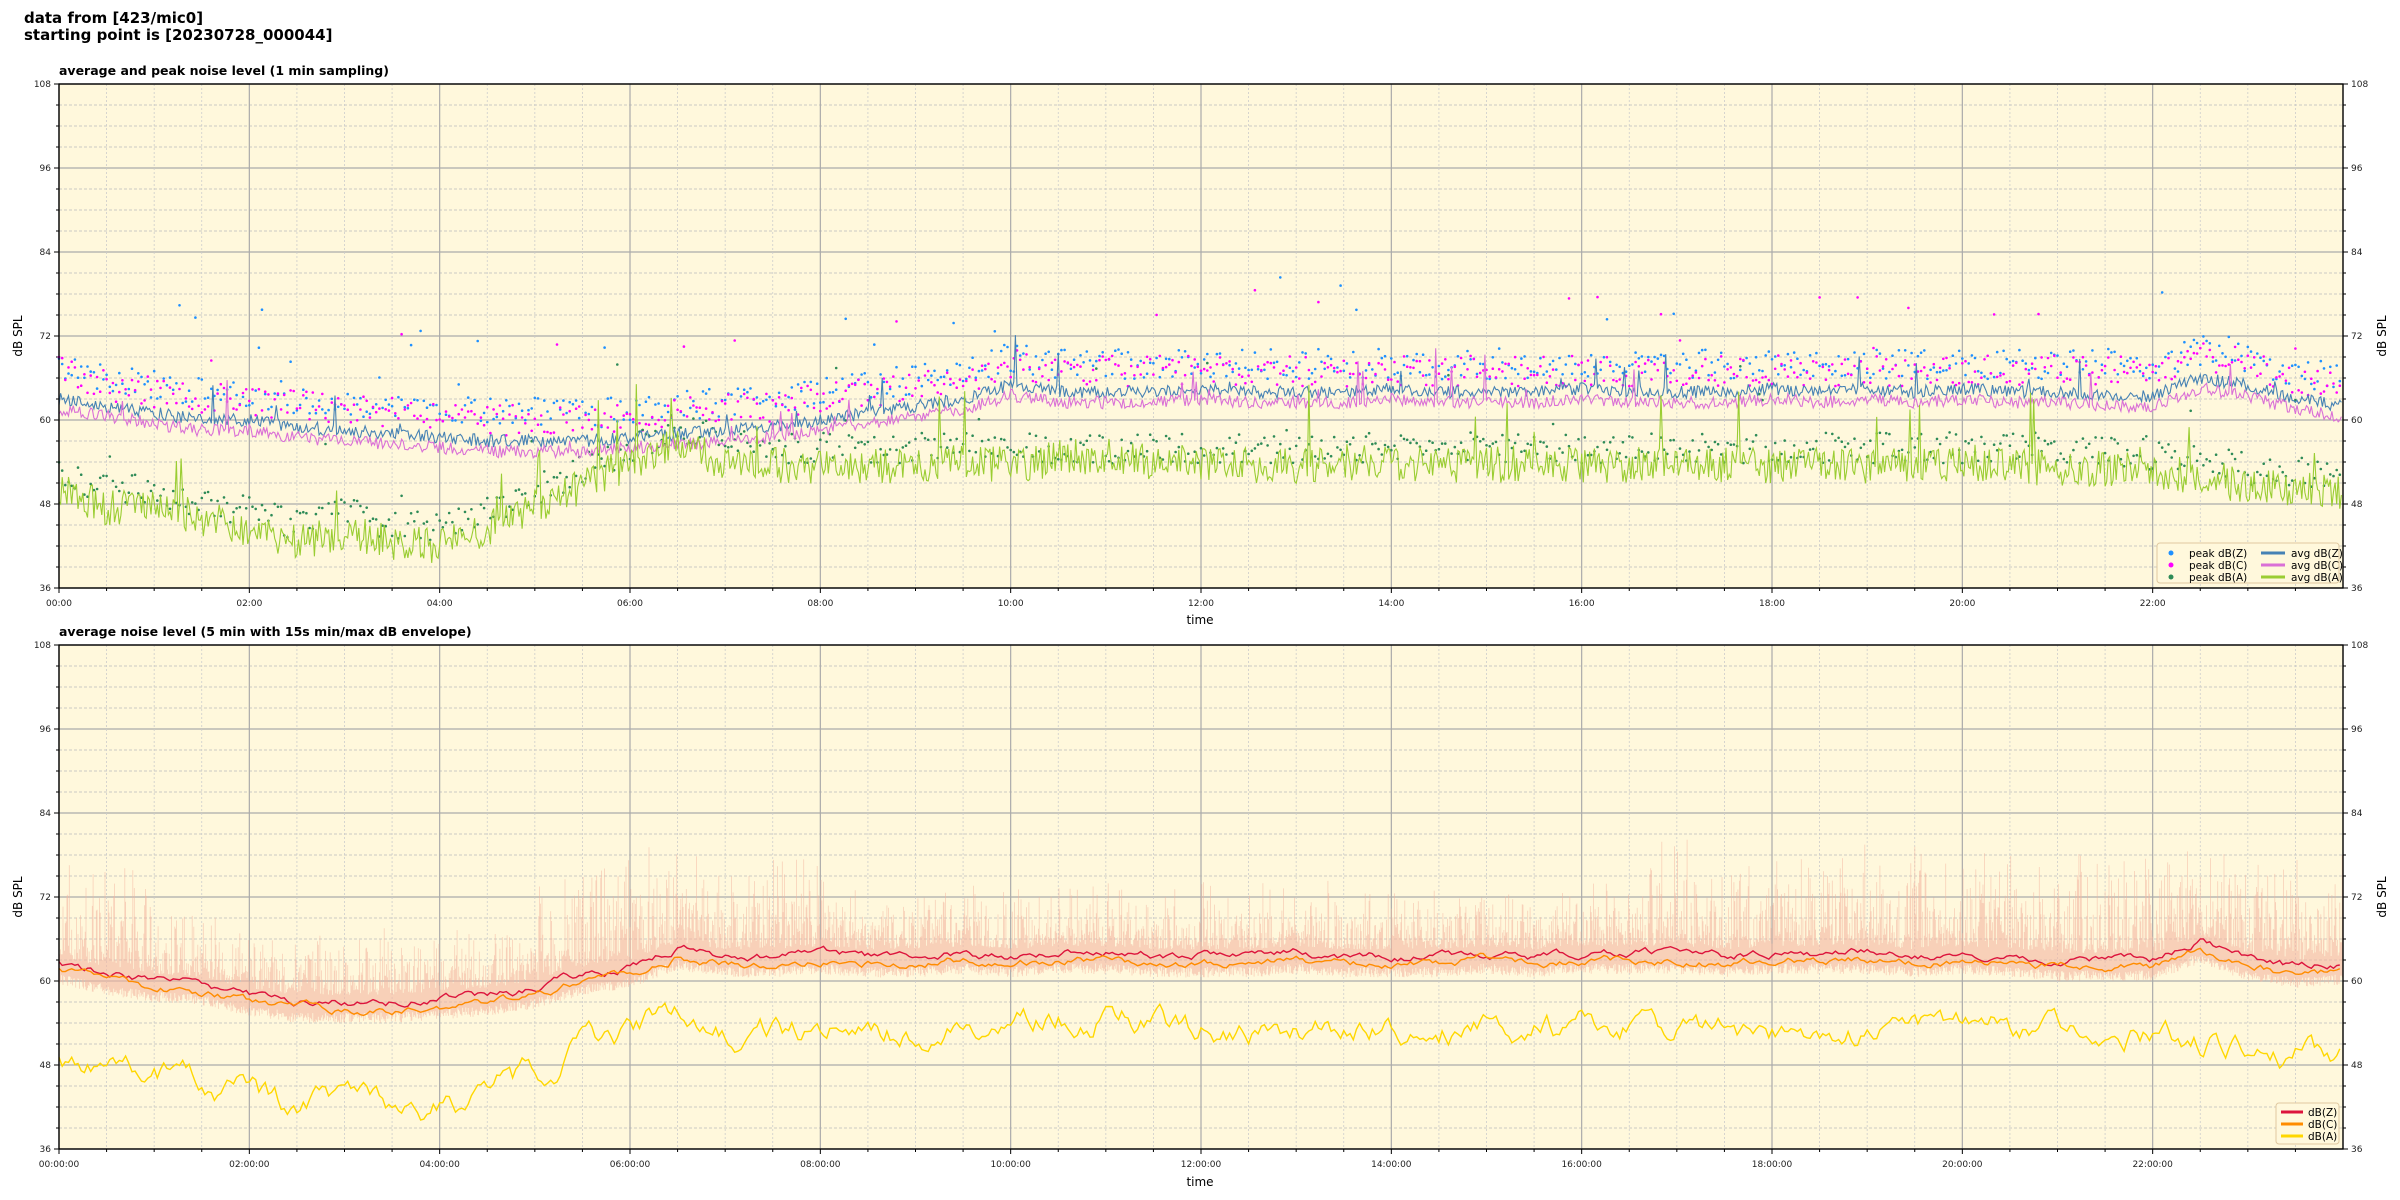 Image resolution: width=2400 pixels, height=1200 pixels. I want to click on header-start: starting point is [20230728_000044], so click(178, 35).